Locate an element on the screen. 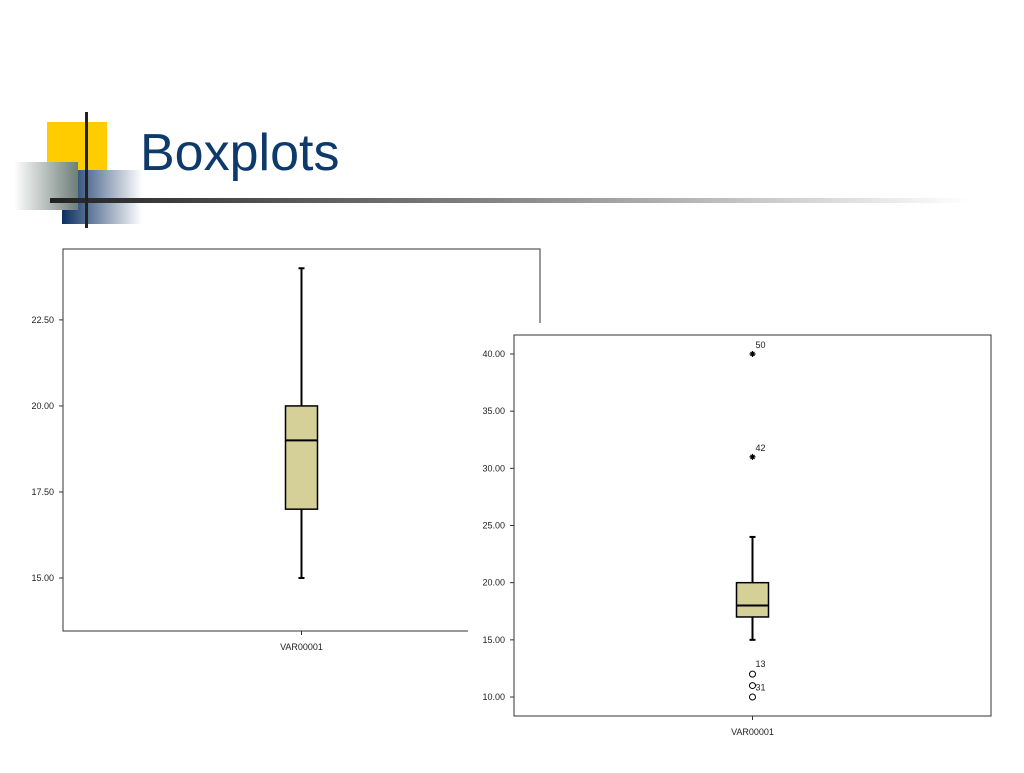  slide-title: Boxplots is located at coordinates (239, 153).